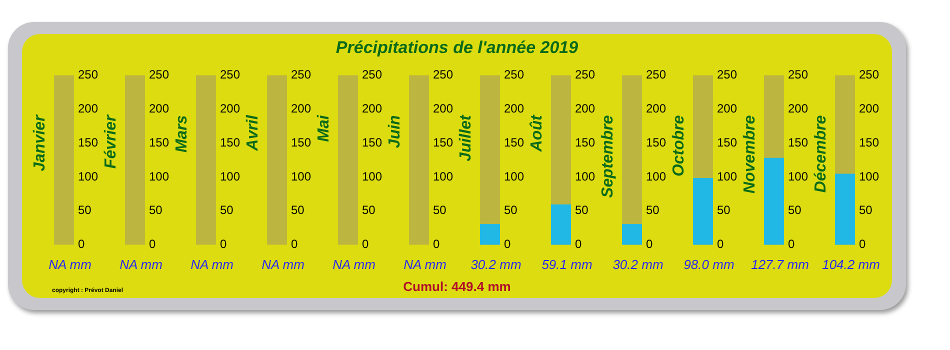 The width and height of the screenshot is (950, 350). What do you see at coordinates (567, 264) in the screenshot?
I see `data-label: 59.1 mm` at bounding box center [567, 264].